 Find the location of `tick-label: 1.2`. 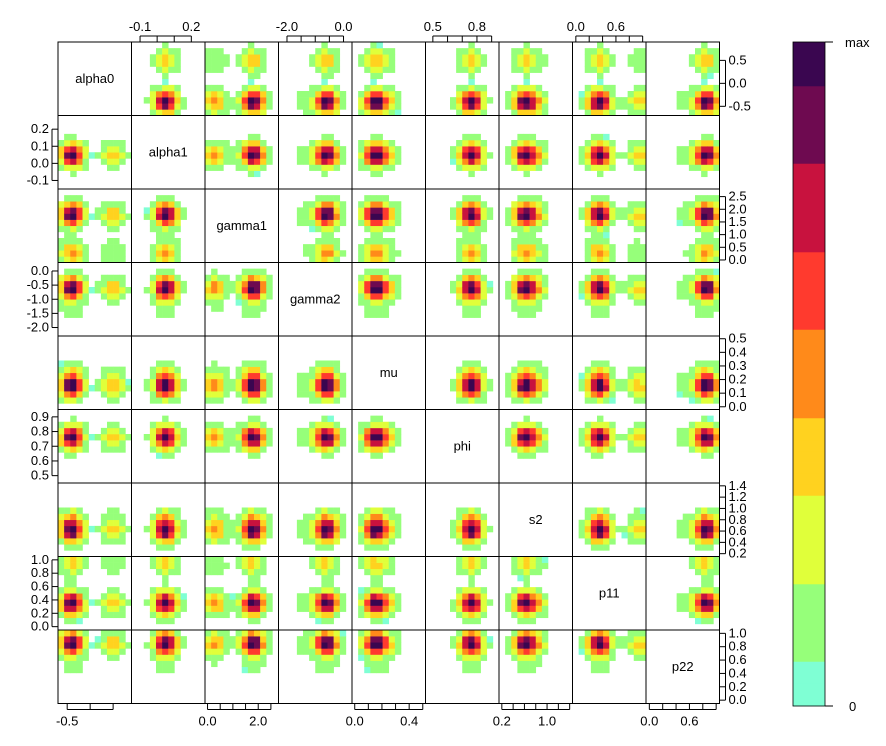

tick-label: 1.2 is located at coordinates (738, 496).